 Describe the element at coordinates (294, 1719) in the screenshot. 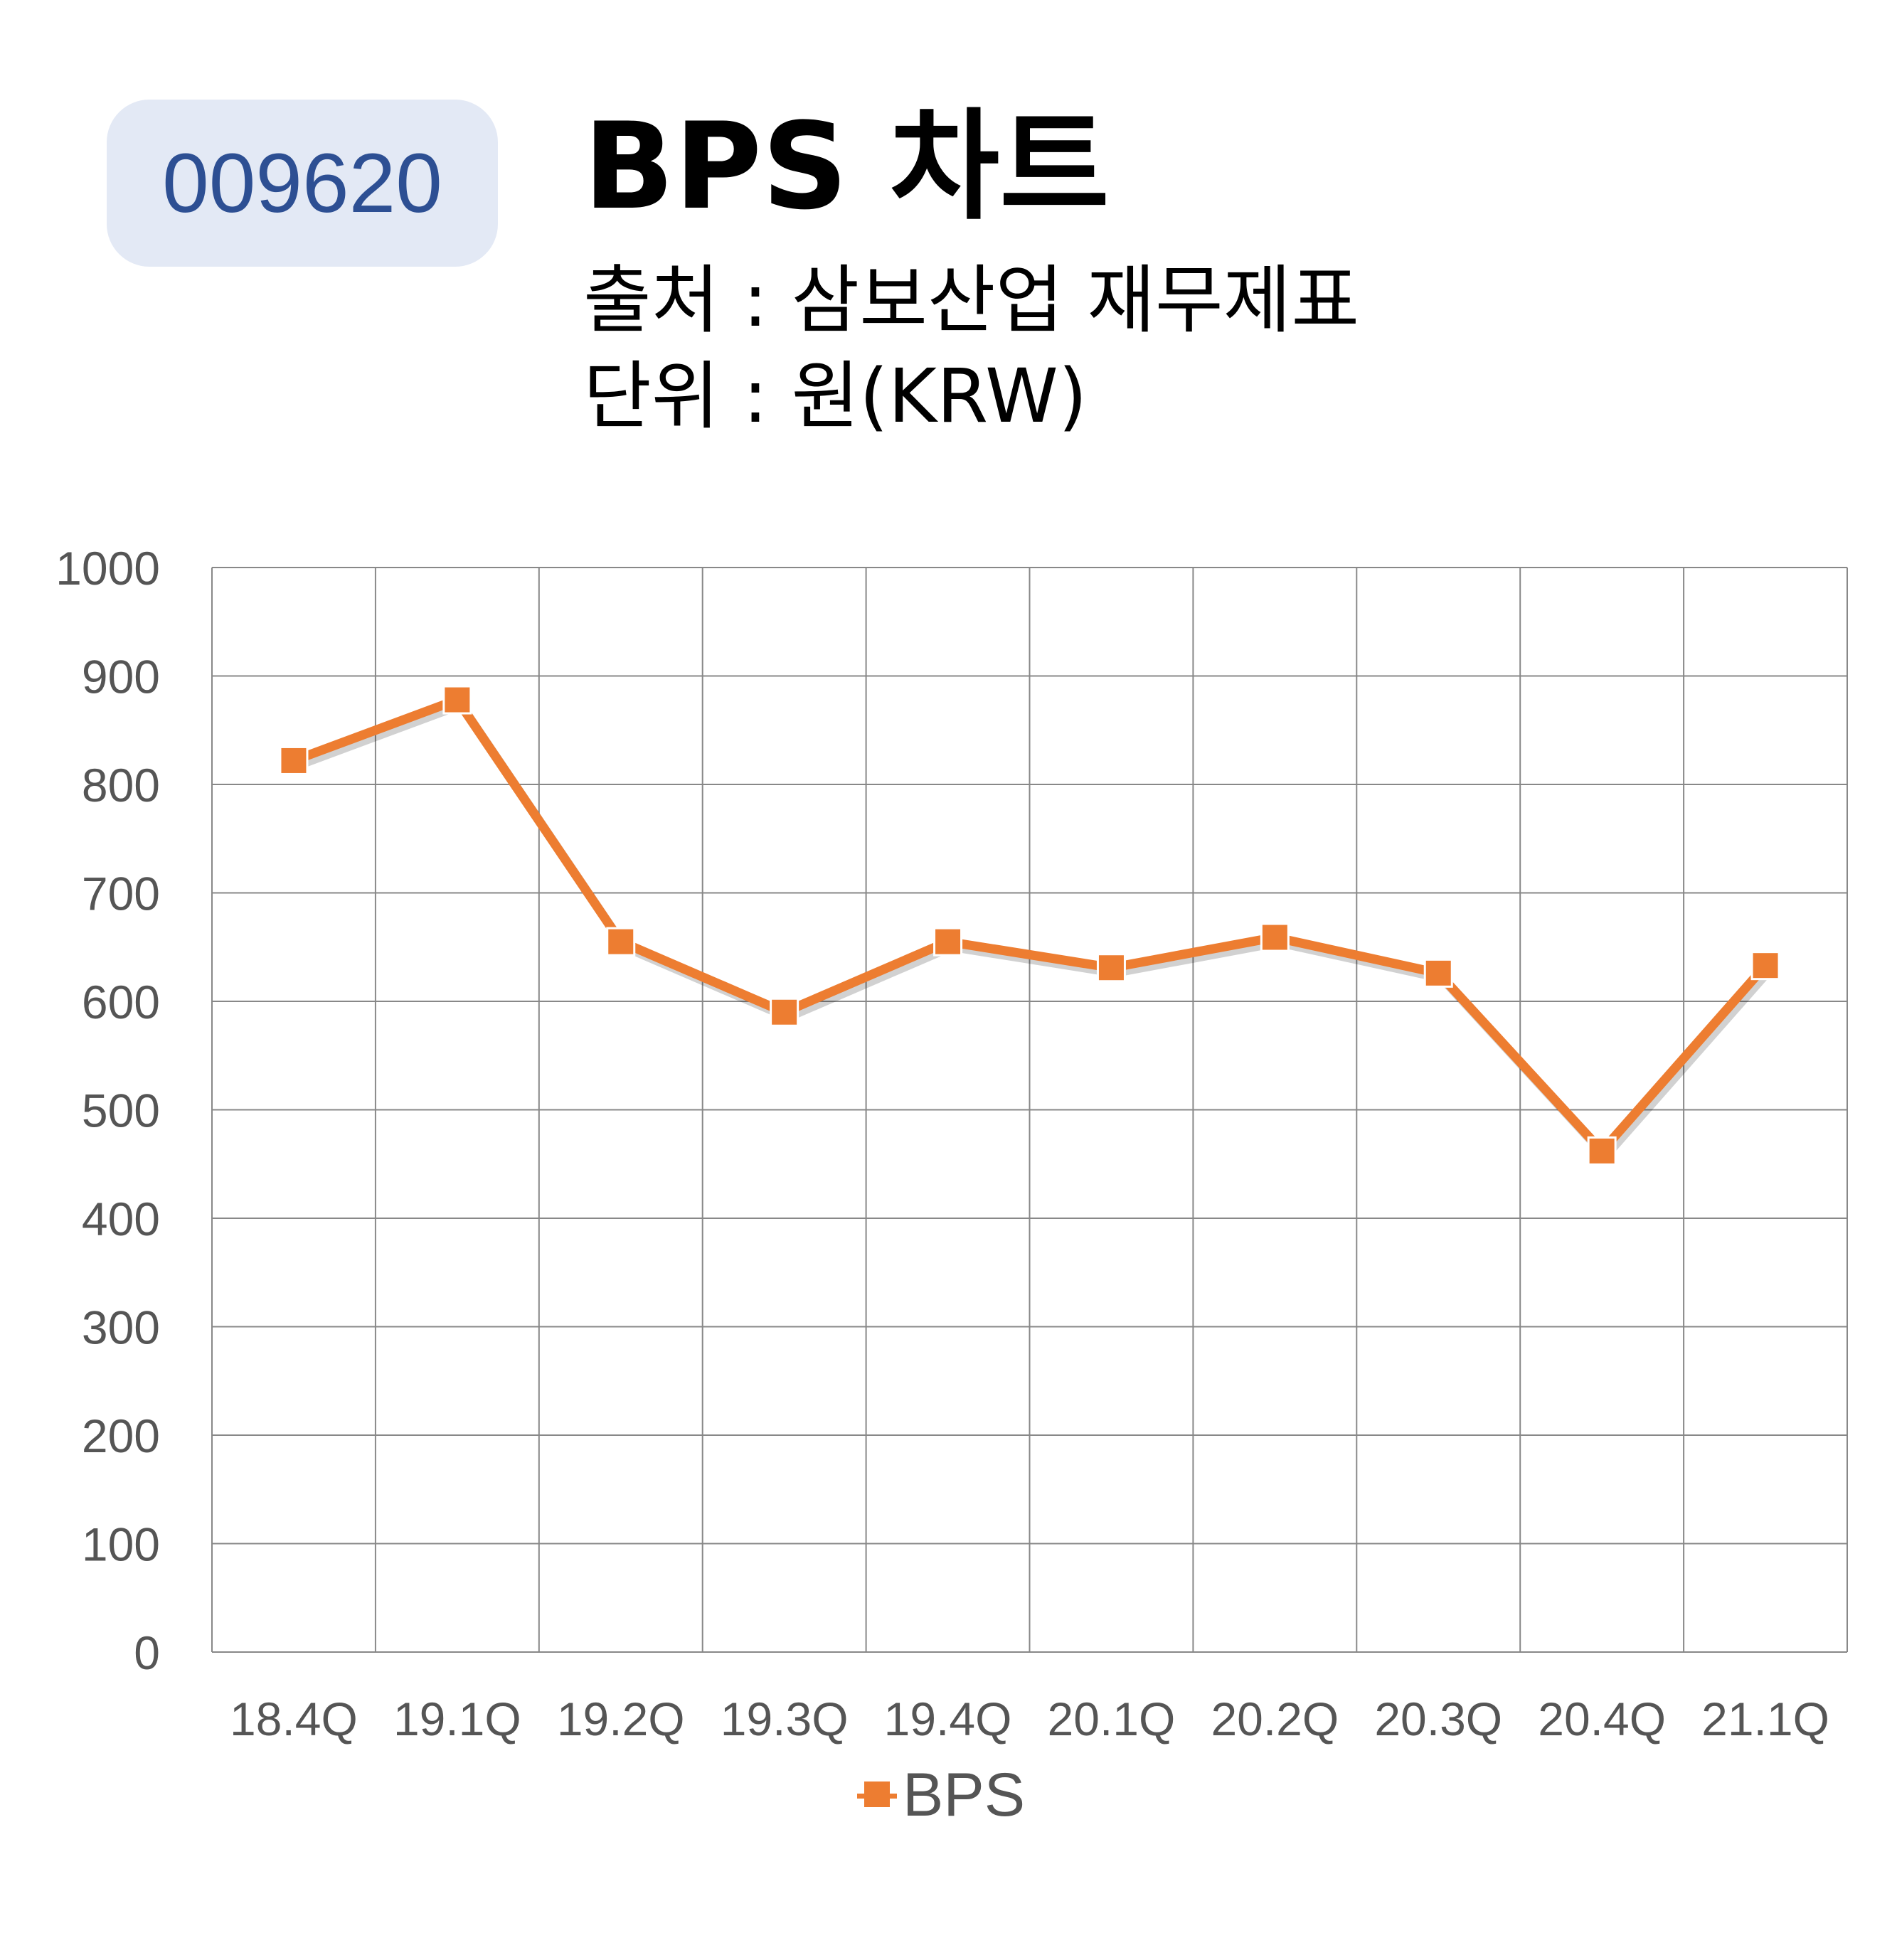

I see `x-tick-label: 18.4Q` at that location.